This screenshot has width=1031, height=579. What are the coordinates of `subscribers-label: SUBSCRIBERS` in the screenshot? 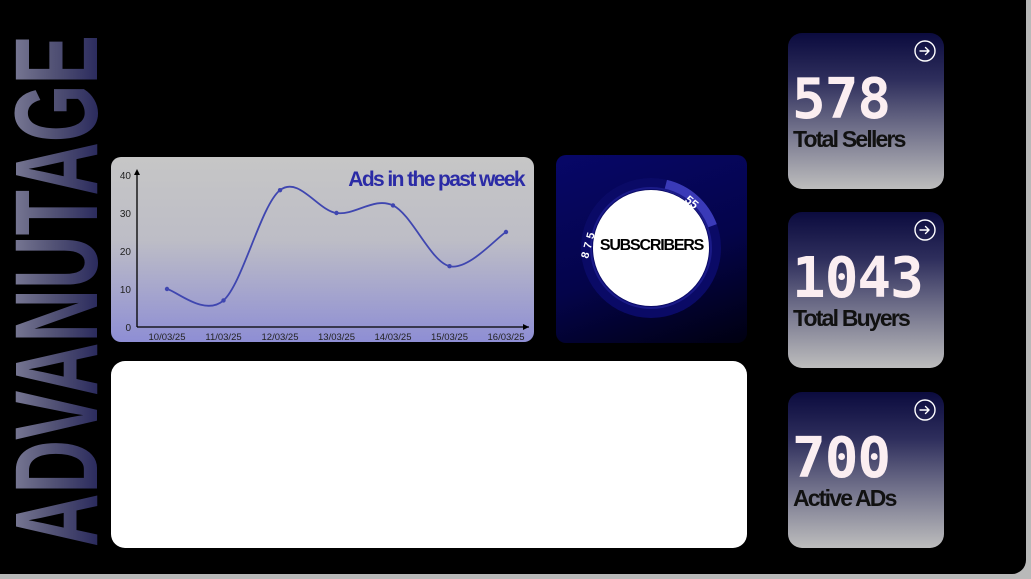 It's located at (651, 245).